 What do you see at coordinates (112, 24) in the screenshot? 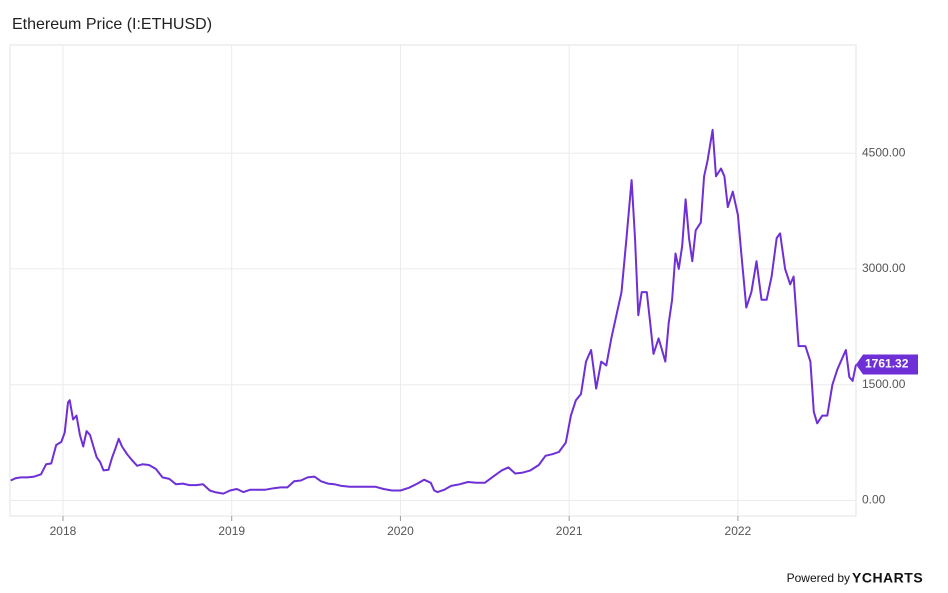
I see `chart-title: Ethereum Price (I:ETHUSD)` at bounding box center [112, 24].